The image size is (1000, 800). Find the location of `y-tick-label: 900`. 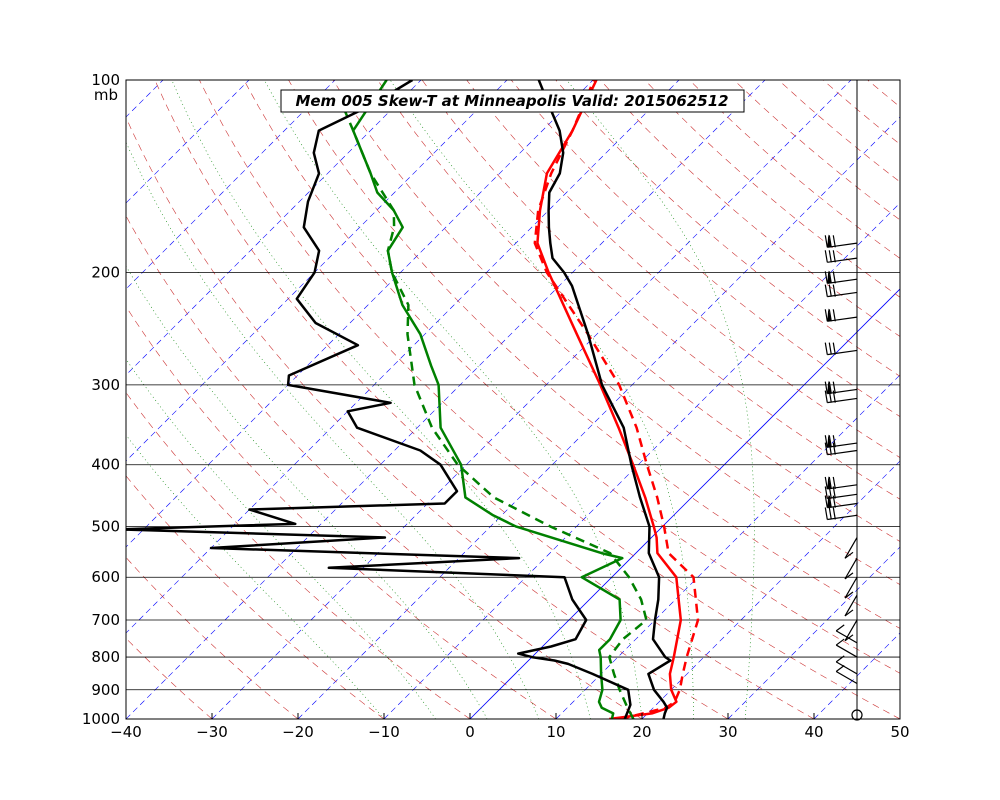

y-tick-label: 900 is located at coordinates (105, 690).